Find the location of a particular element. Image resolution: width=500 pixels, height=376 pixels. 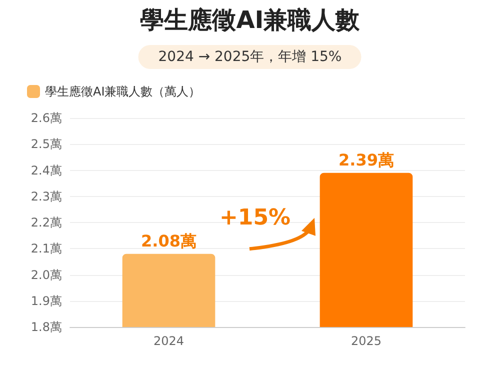

chart-title: 學生應徵AI兼職人數 is located at coordinates (250, 20).